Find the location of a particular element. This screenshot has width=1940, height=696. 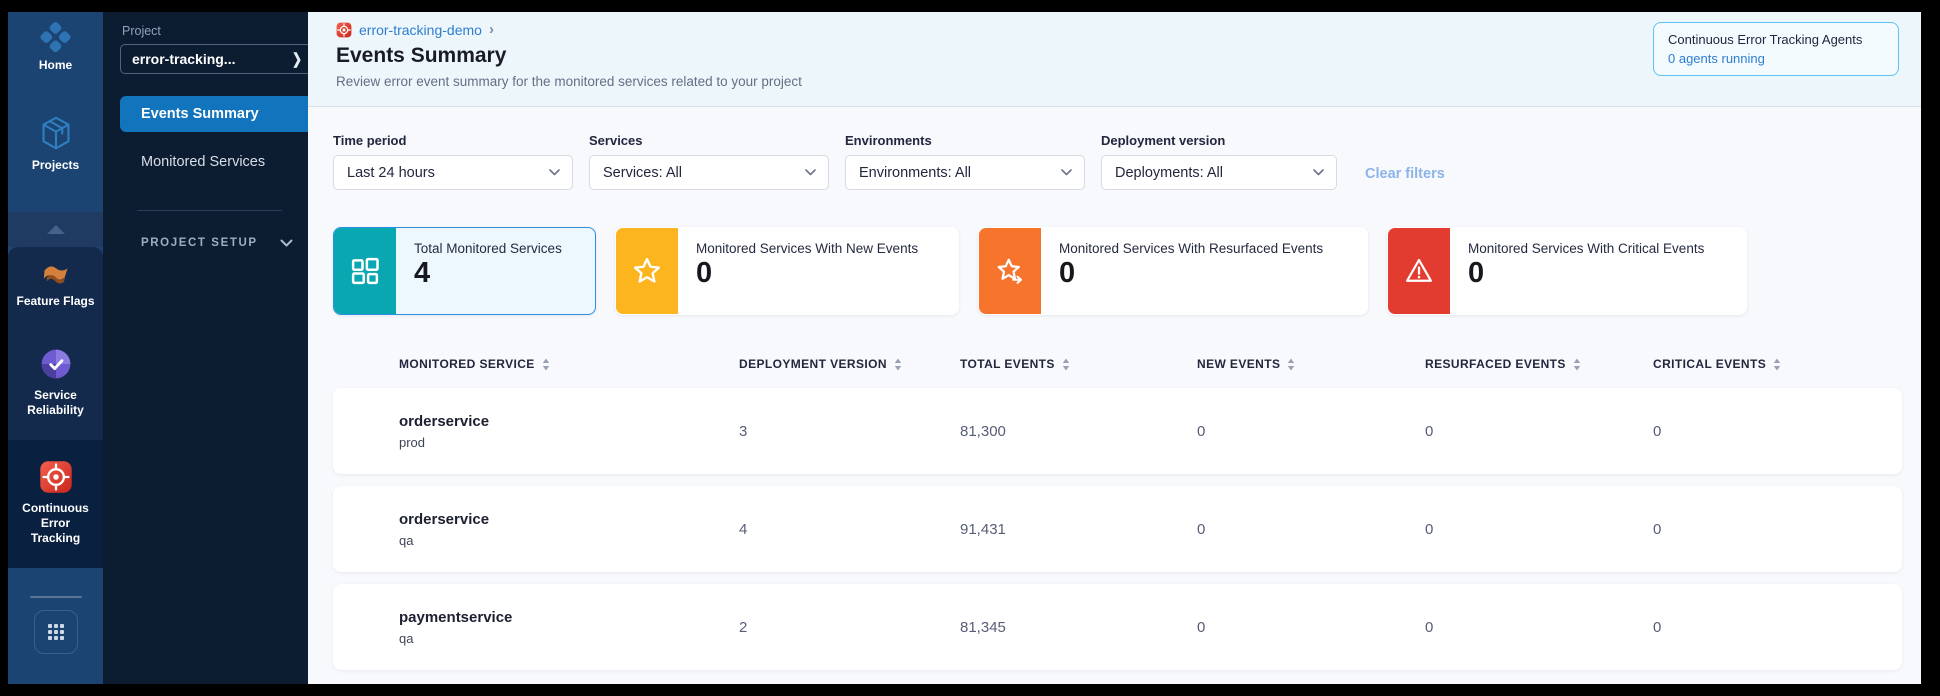

resurfaced-star-icon is located at coordinates (1009, 271).